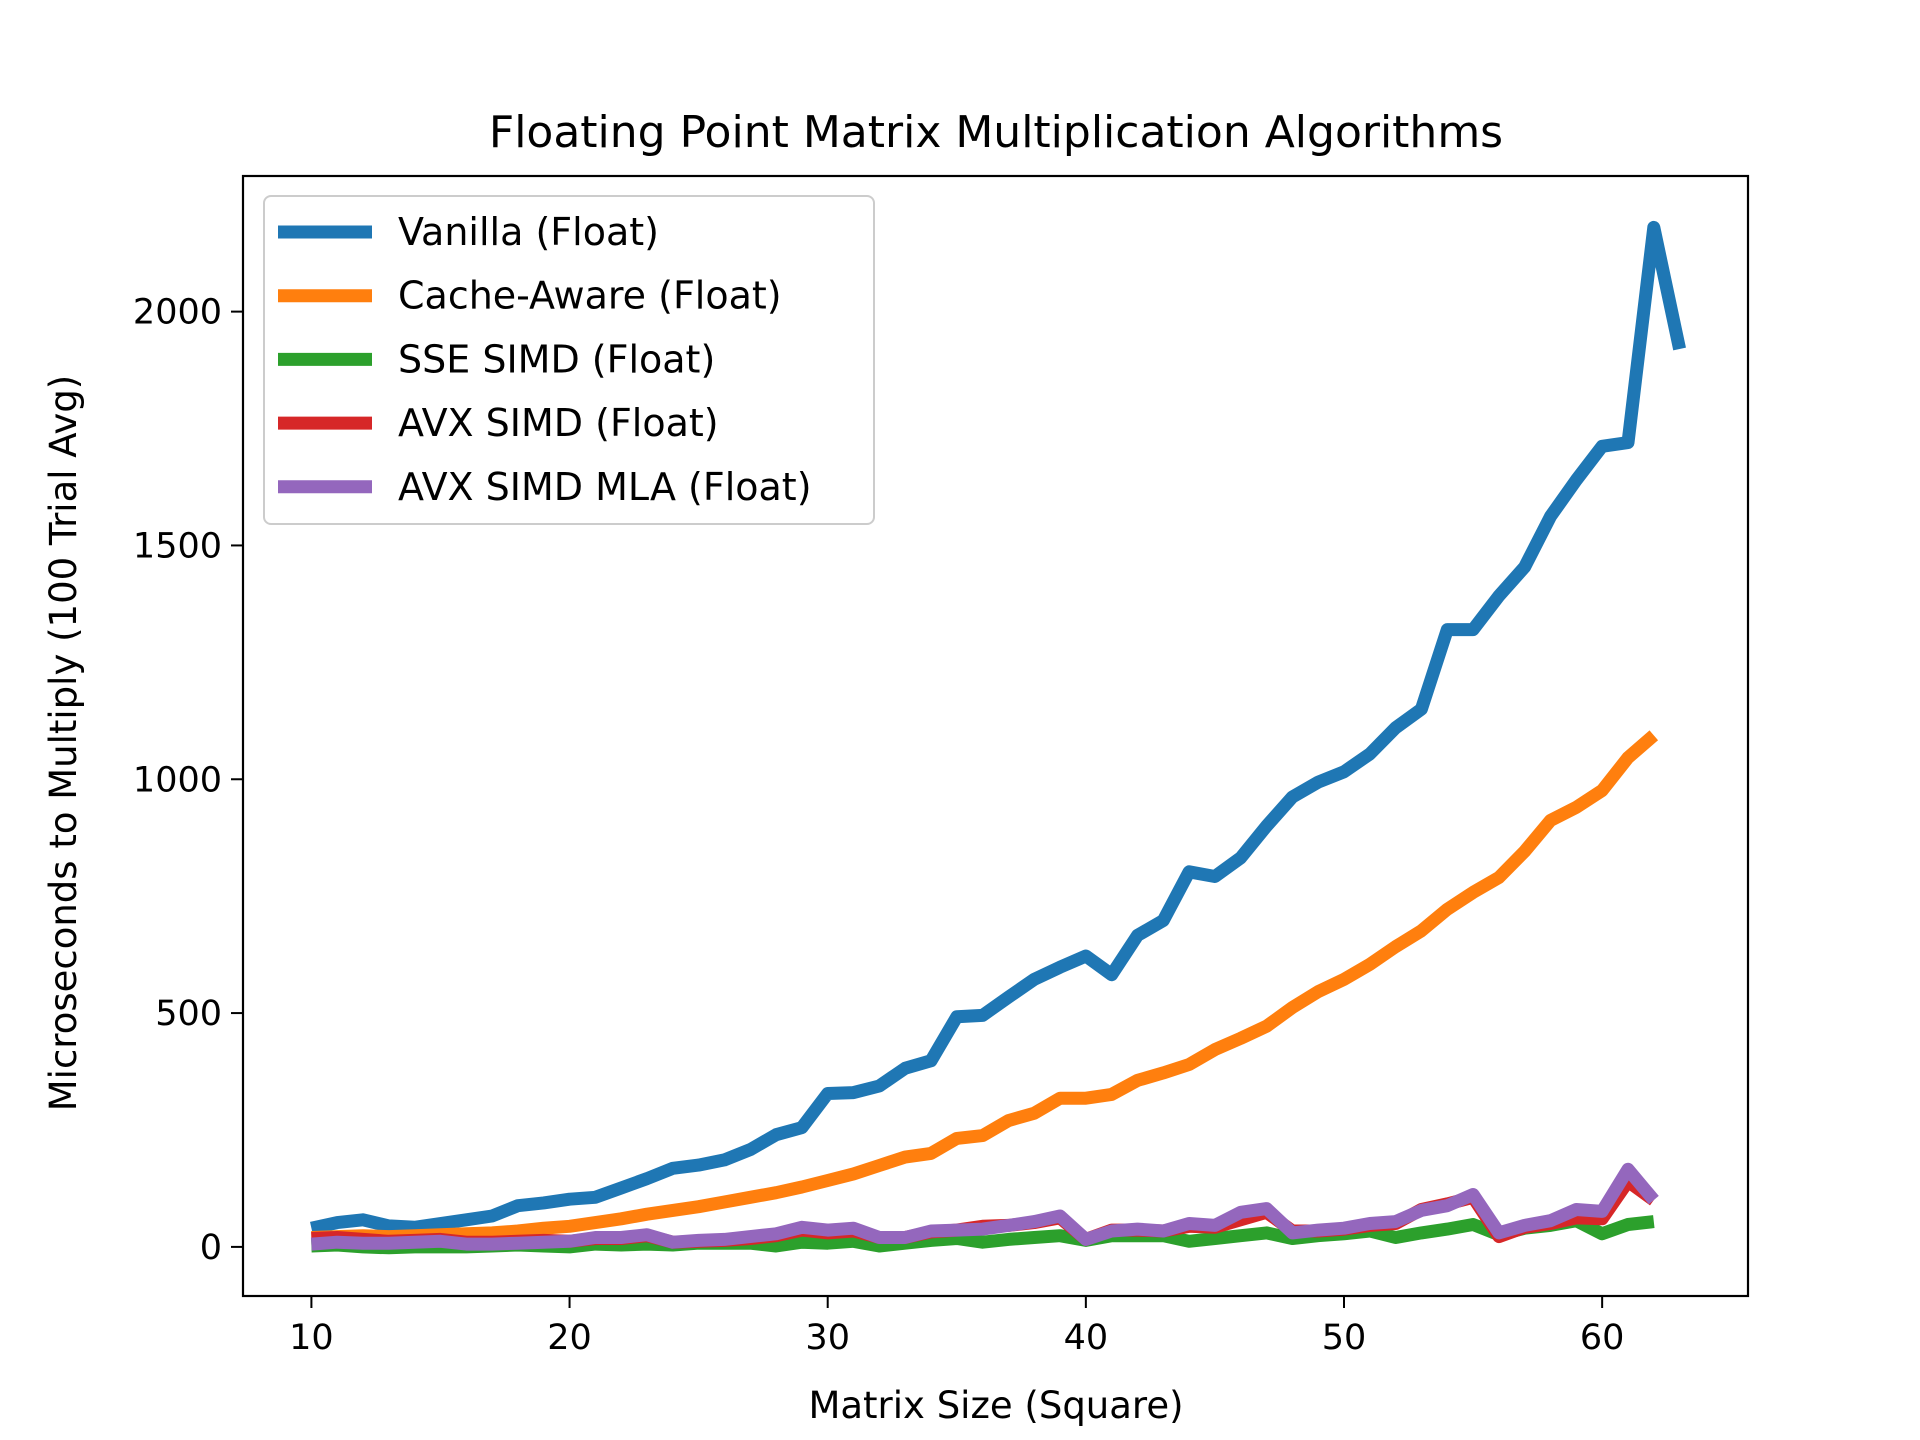  Describe the element at coordinates (956, 1327) in the screenshot. I see `x-axis: 10 20 30 40 50 60` at that location.